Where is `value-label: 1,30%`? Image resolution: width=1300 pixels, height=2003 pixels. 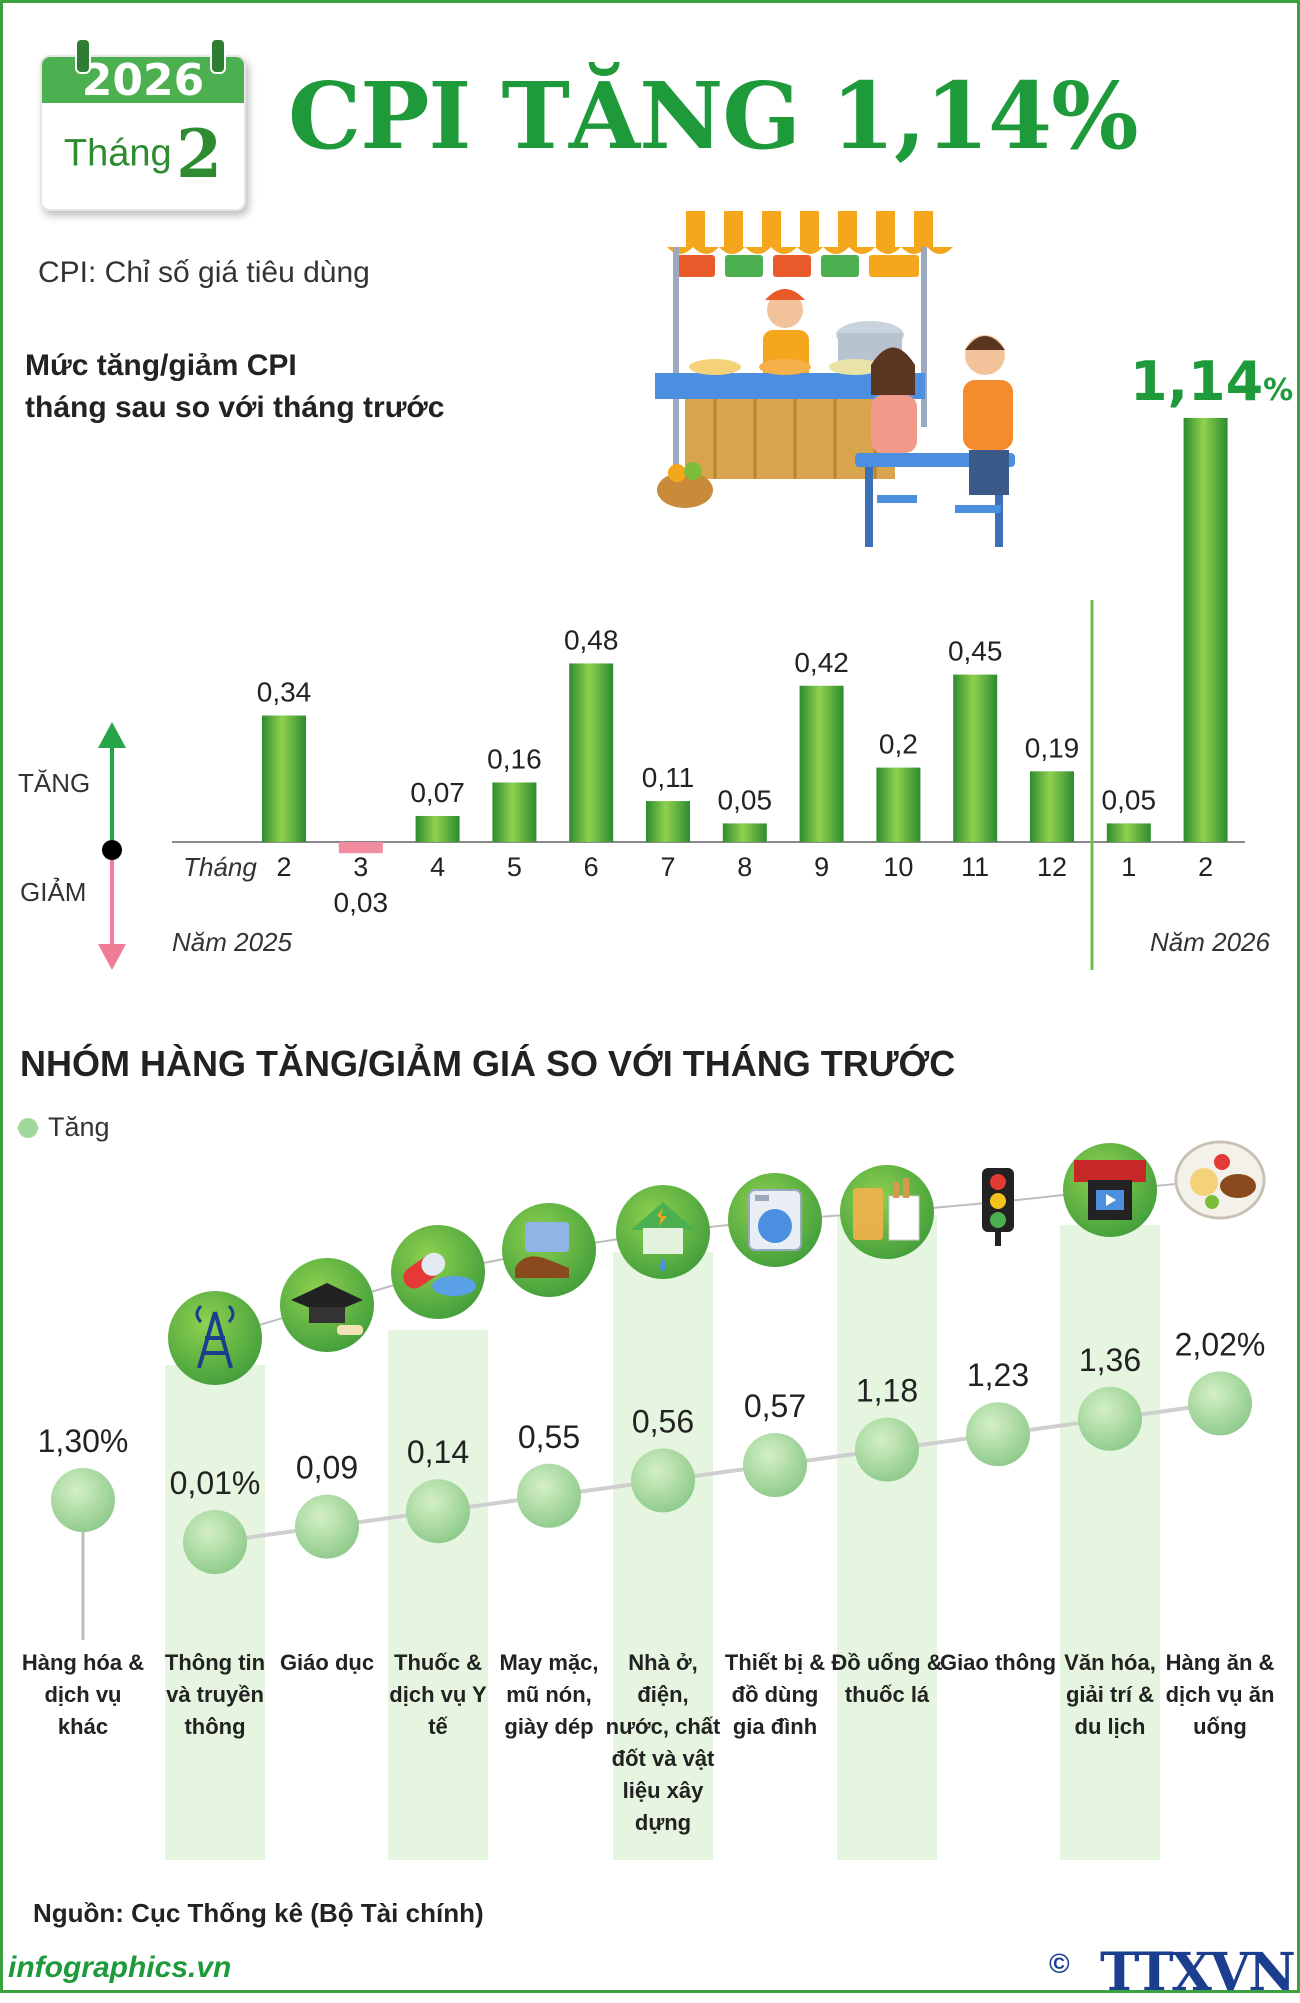 value-label: 1,30% is located at coordinates (83, 1441).